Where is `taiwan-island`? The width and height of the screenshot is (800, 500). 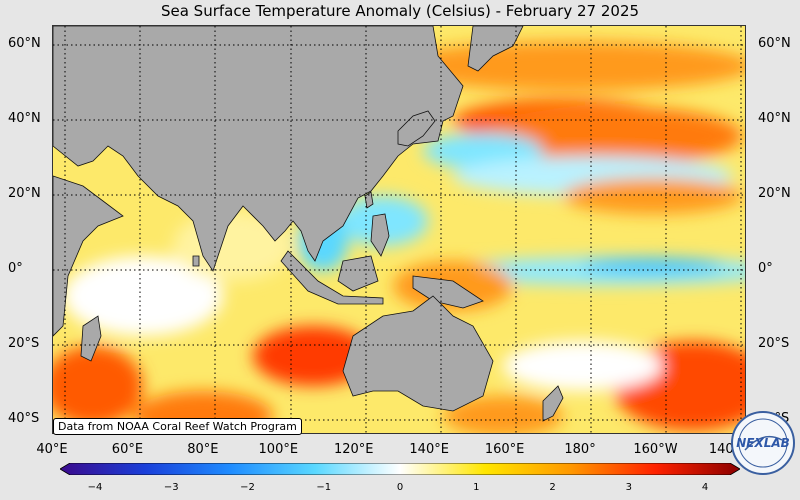 taiwan-island is located at coordinates (369, 200).